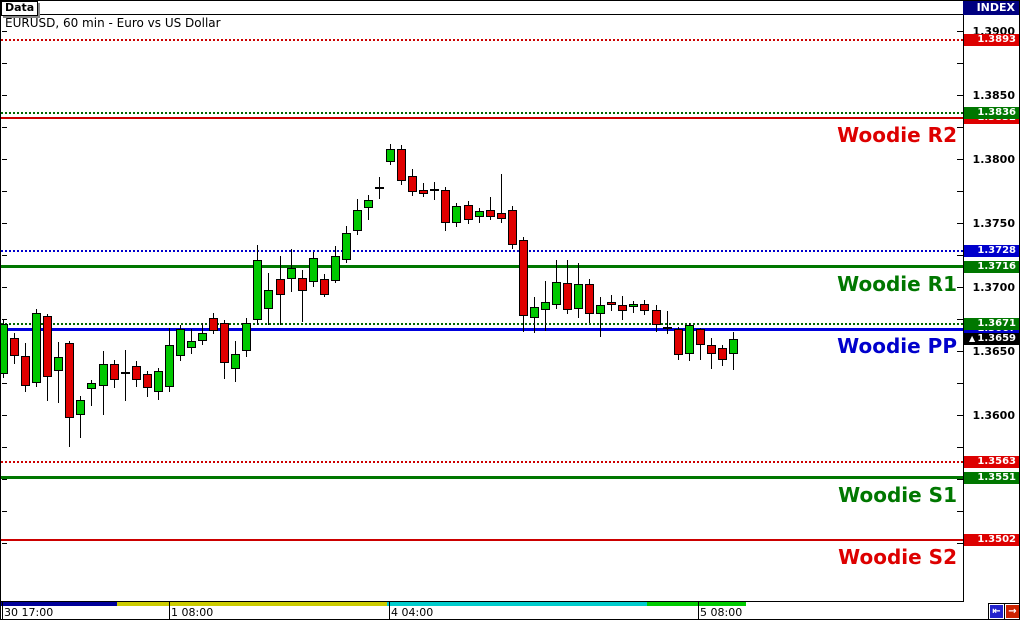  Describe the element at coordinates (20, 8) in the screenshot. I see `tab-data: Data` at that location.